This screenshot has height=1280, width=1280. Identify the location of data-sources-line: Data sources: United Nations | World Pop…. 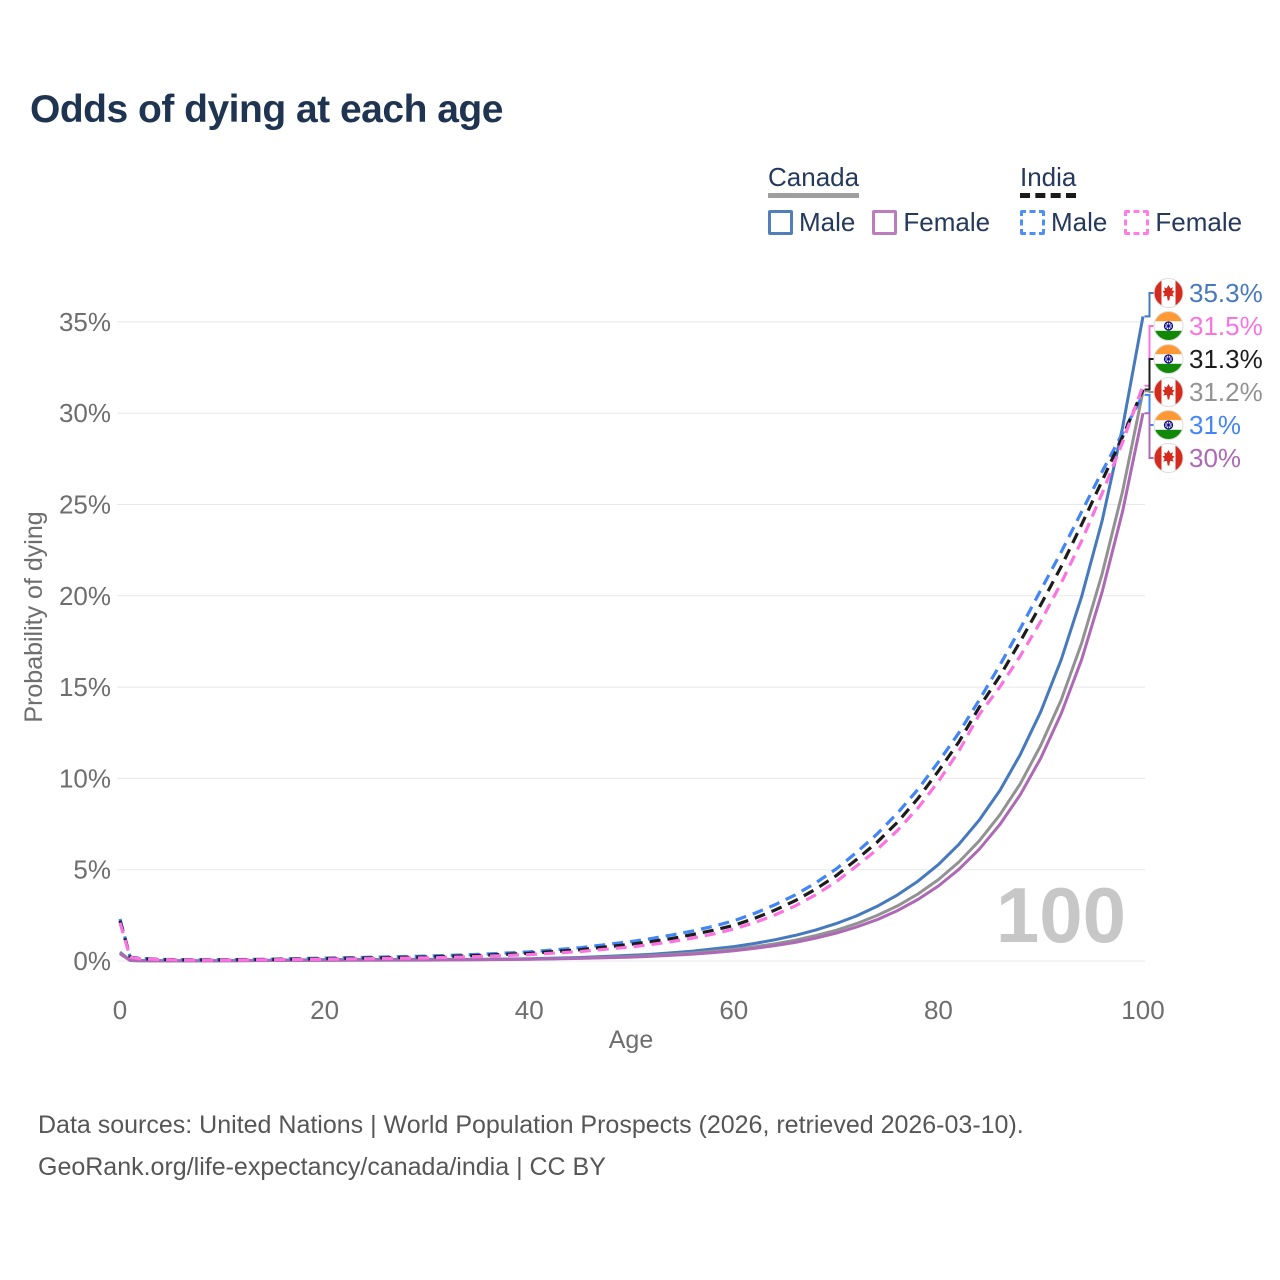
(531, 1125).